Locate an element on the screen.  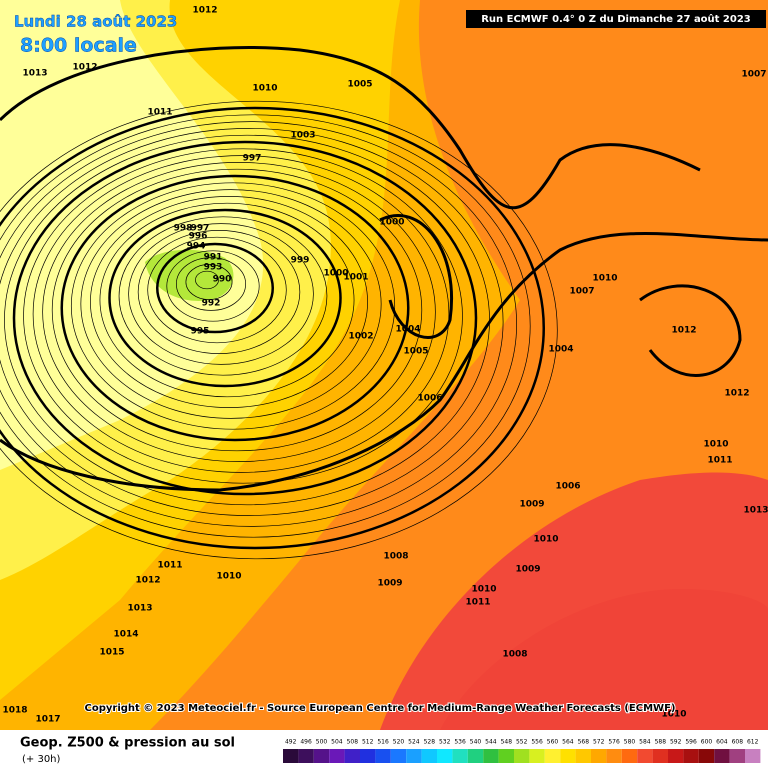
isobar-label: 995 is located at coordinates (200, 332).